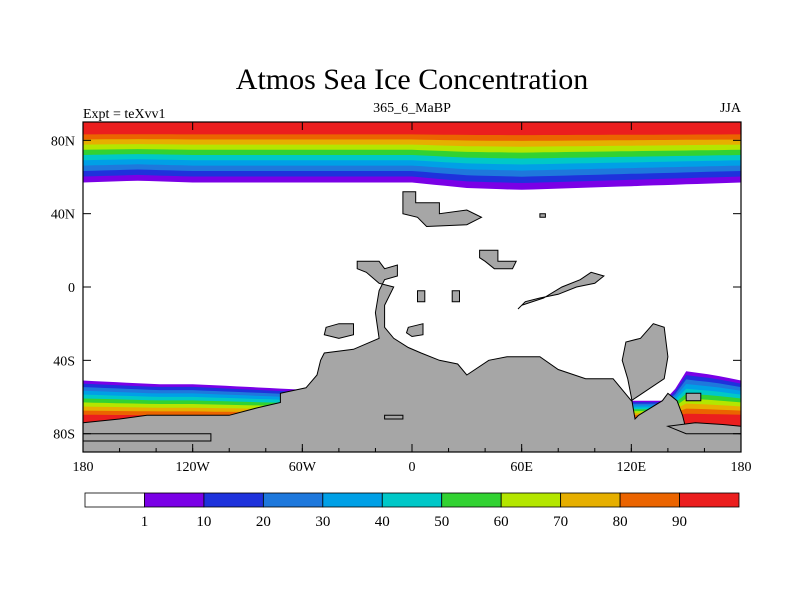 This screenshot has height=600, width=800. What do you see at coordinates (145, 522) in the screenshot?
I see `colorbar-label: 1` at bounding box center [145, 522].